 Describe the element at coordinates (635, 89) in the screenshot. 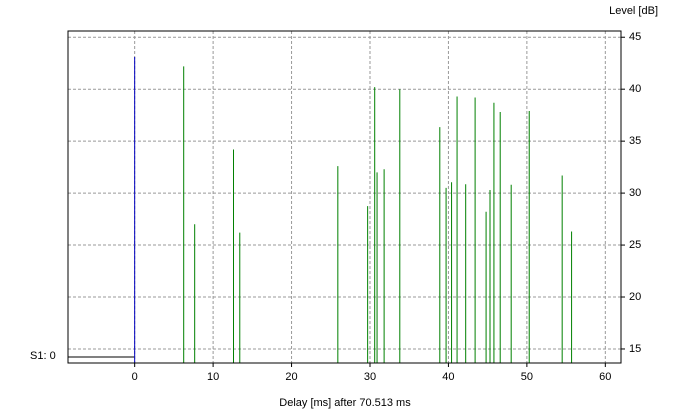

I see `y-tick-label: 40` at that location.